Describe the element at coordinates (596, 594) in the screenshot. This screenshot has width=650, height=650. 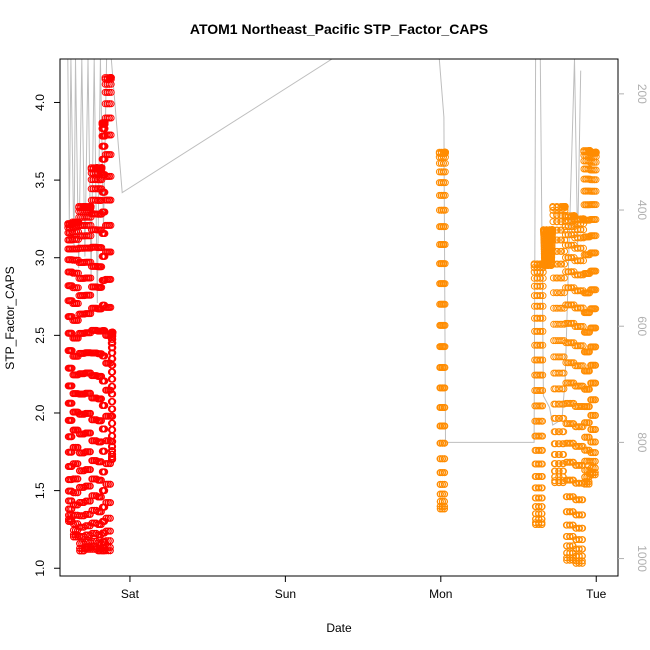
I see `x-tick-label: Tue` at that location.